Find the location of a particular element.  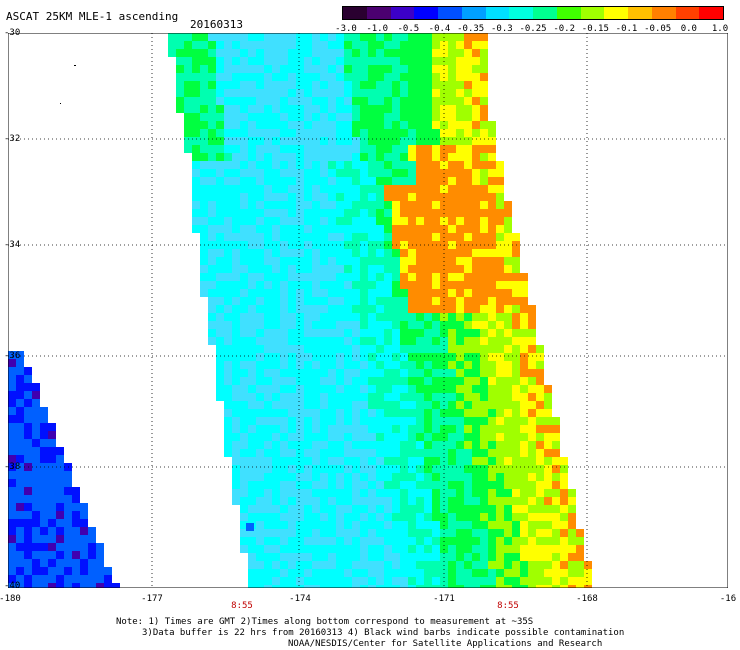

colorbar-segment is located at coordinates (616, 13).